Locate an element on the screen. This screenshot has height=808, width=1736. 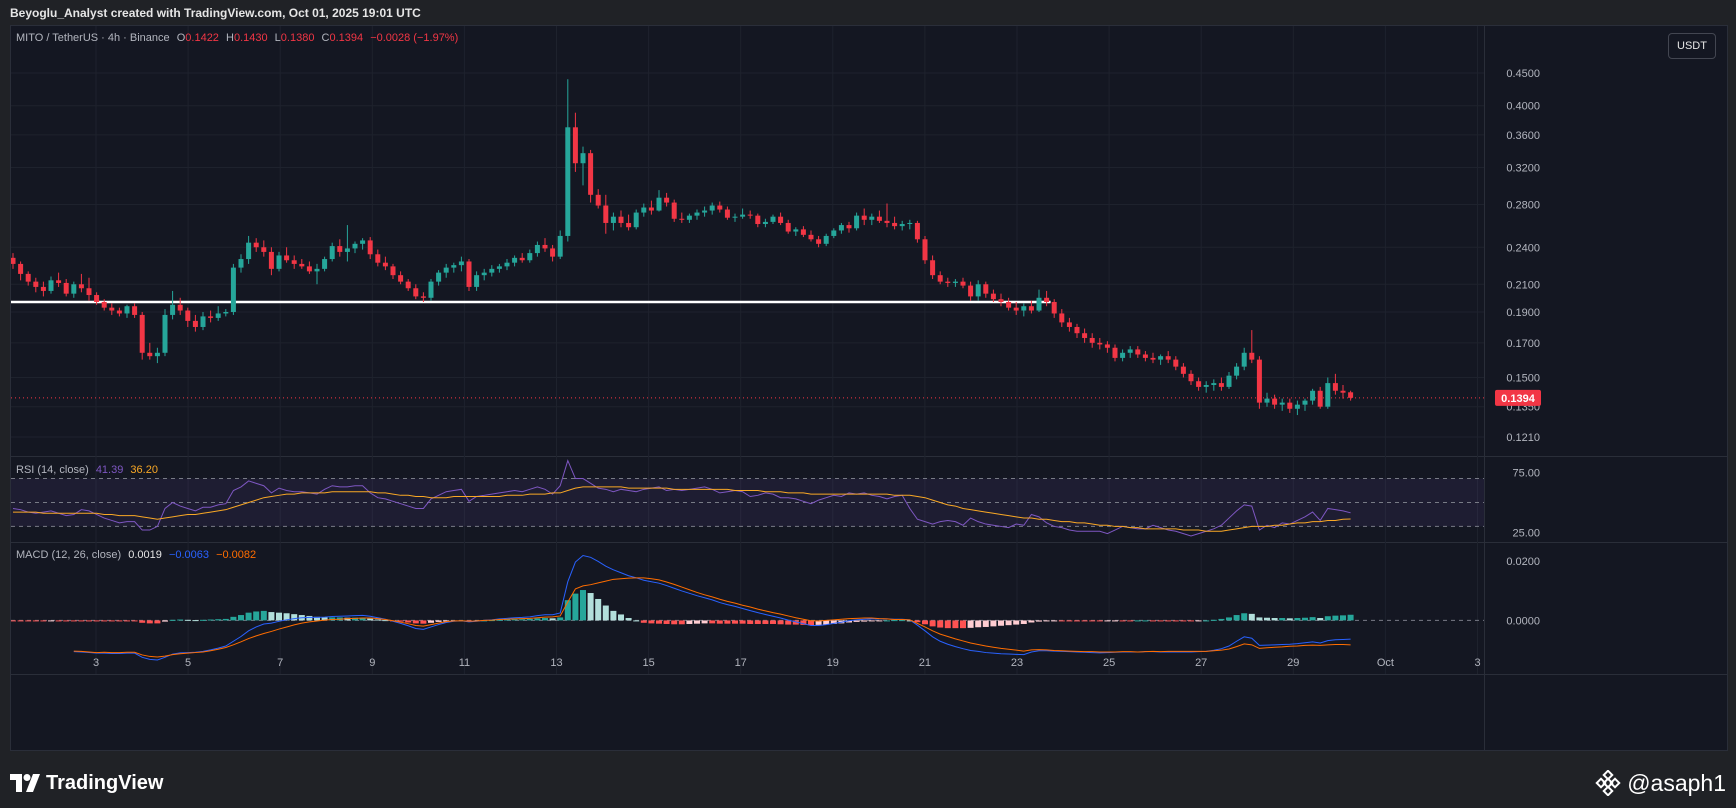
y-tick-label: 0.1700 is located at coordinates (1523, 344).